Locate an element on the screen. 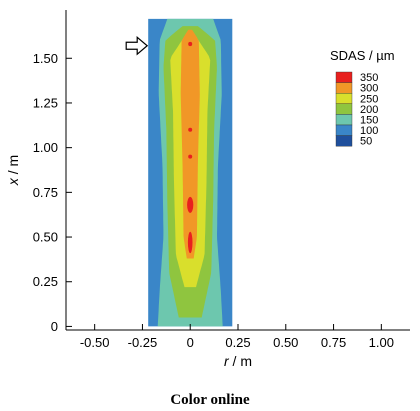 This screenshot has width=420, height=411. legend-title: SDAS / µm is located at coordinates (362, 55).